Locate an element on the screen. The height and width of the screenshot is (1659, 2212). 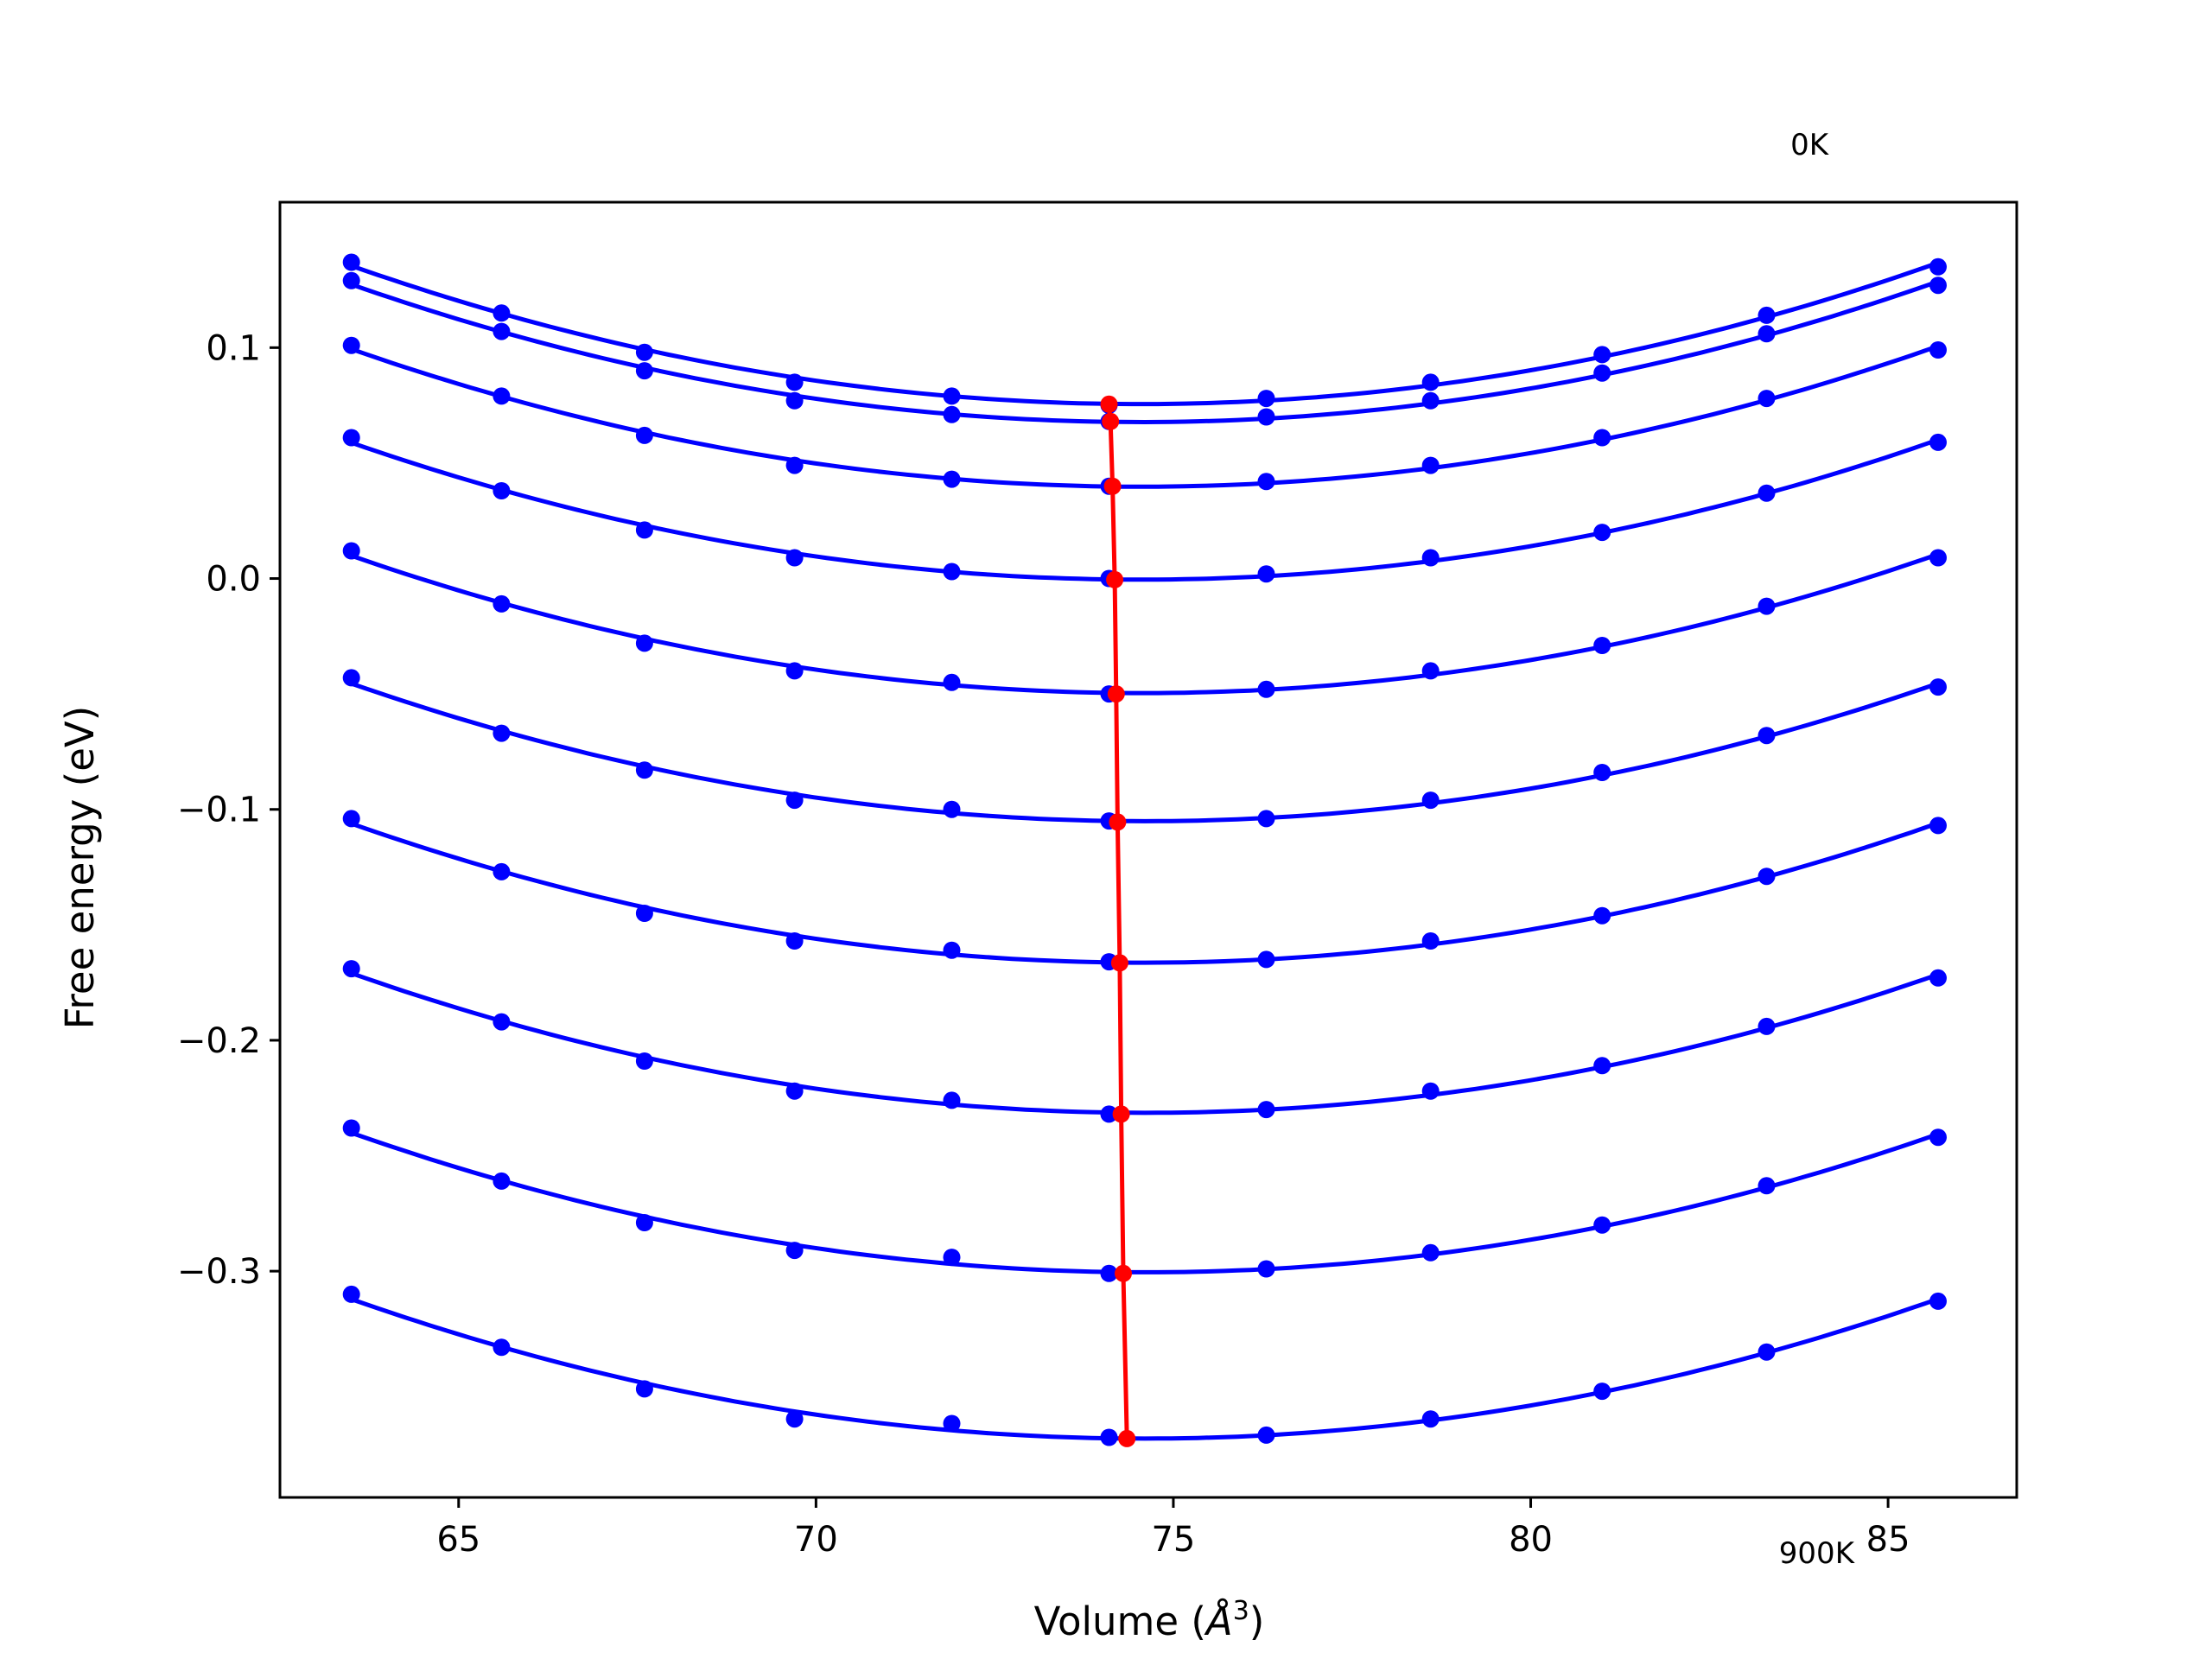
y-axis-ticks: 0.1 0.0 −0.1 −0.2 −0.3 is located at coordinates (229, 810).